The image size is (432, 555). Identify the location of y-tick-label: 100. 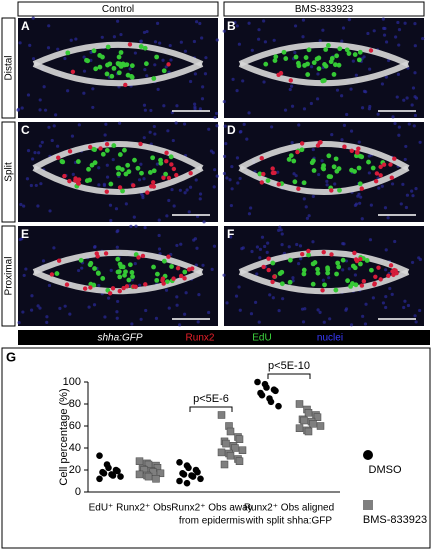
(72, 382).